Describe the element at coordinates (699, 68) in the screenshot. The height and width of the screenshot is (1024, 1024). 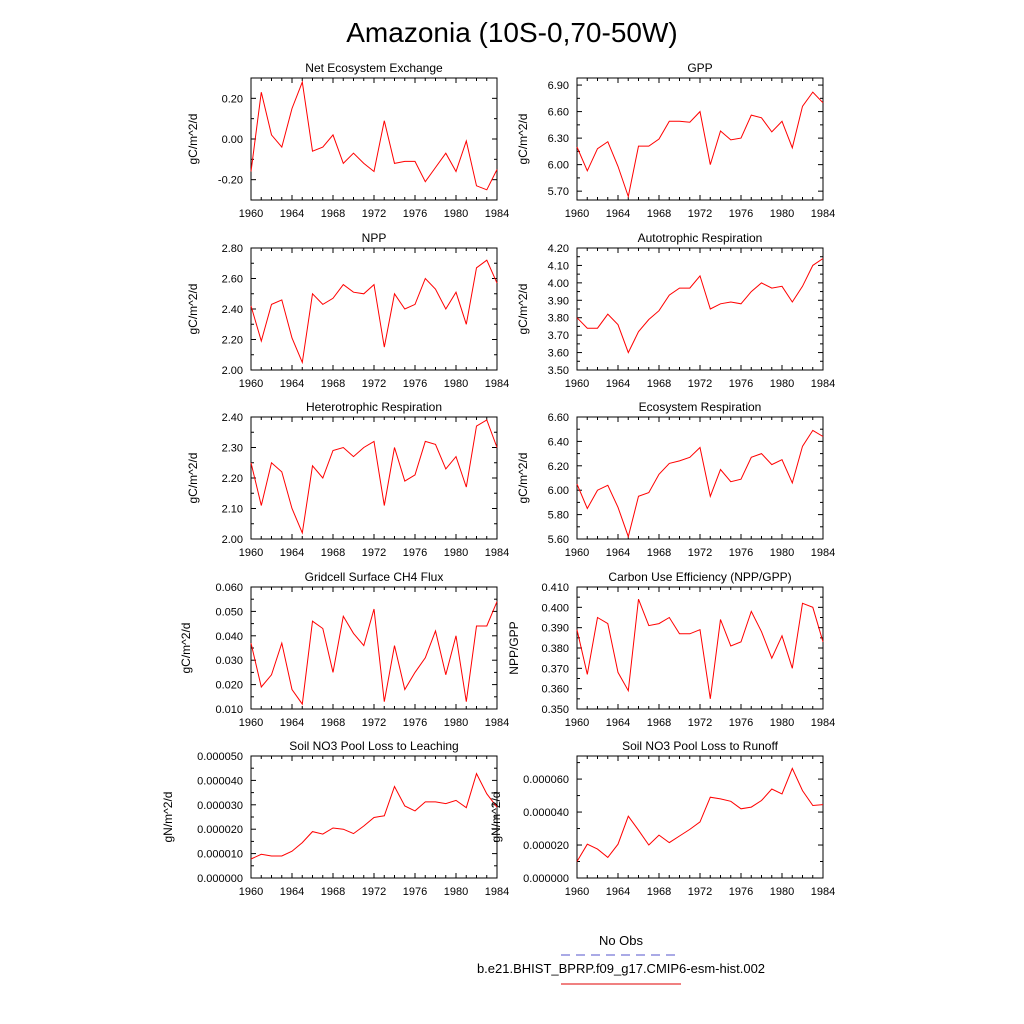
I see `panel-title: GPP` at that location.